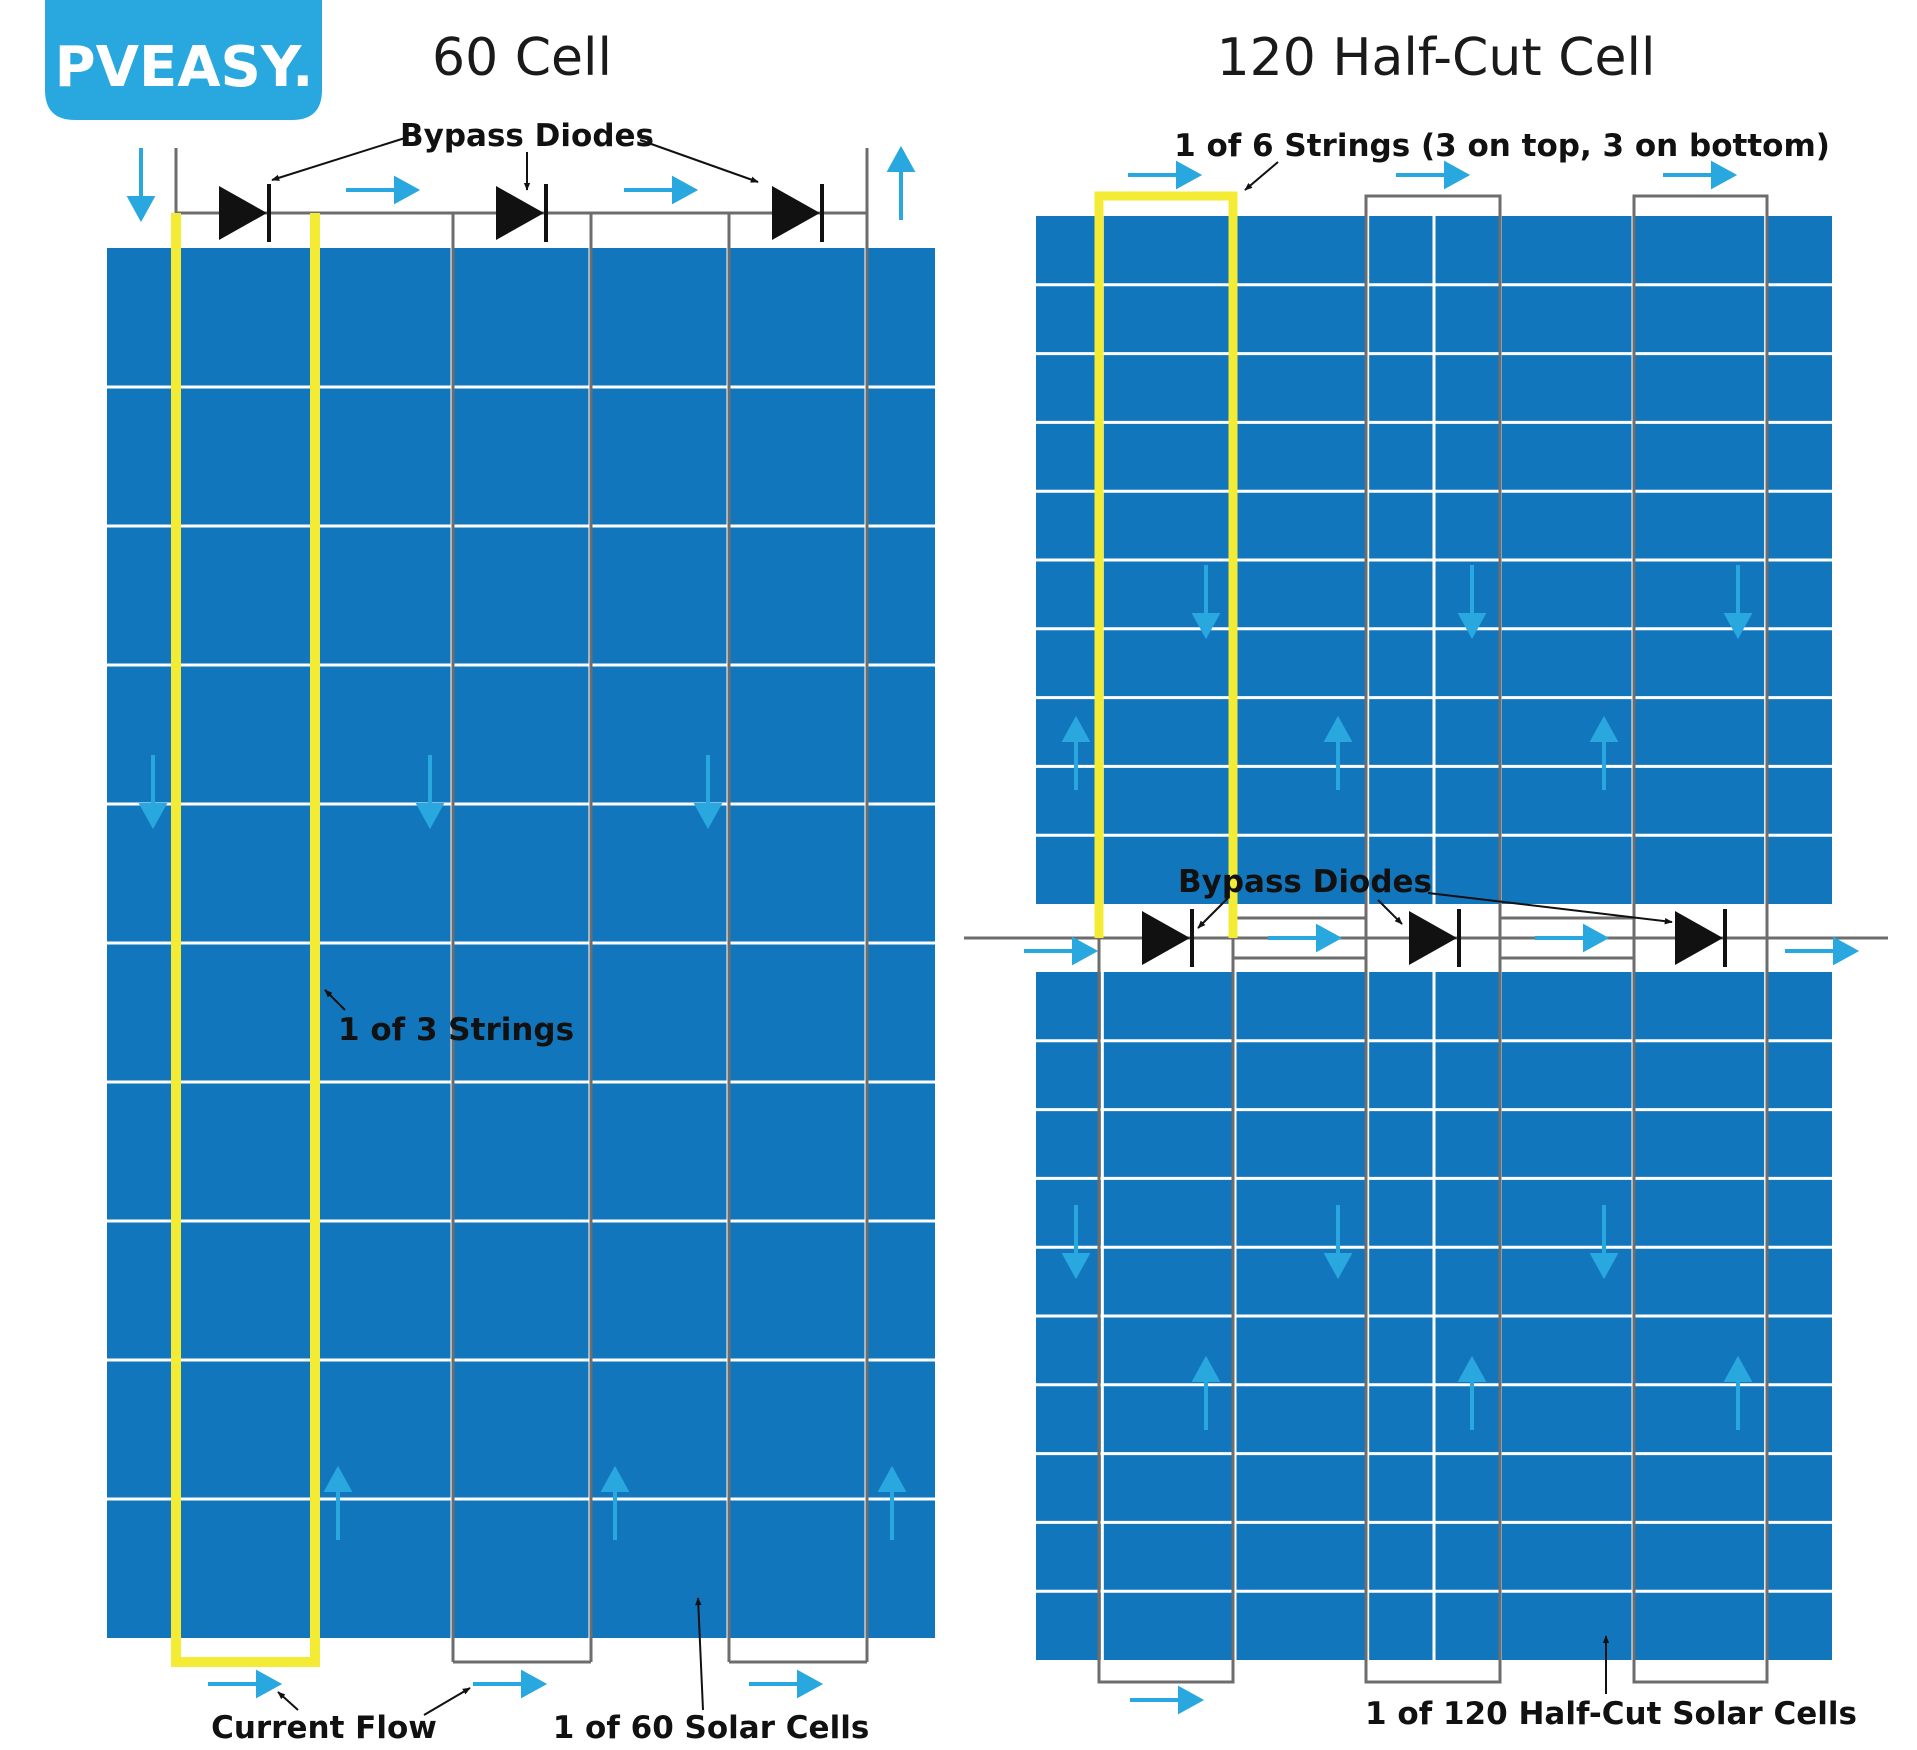 This screenshot has height=1750, width=1917. Describe the element at coordinates (1305, 882) in the screenshot. I see `label-bypass-diodes-120: Bypass Diodes` at that location.